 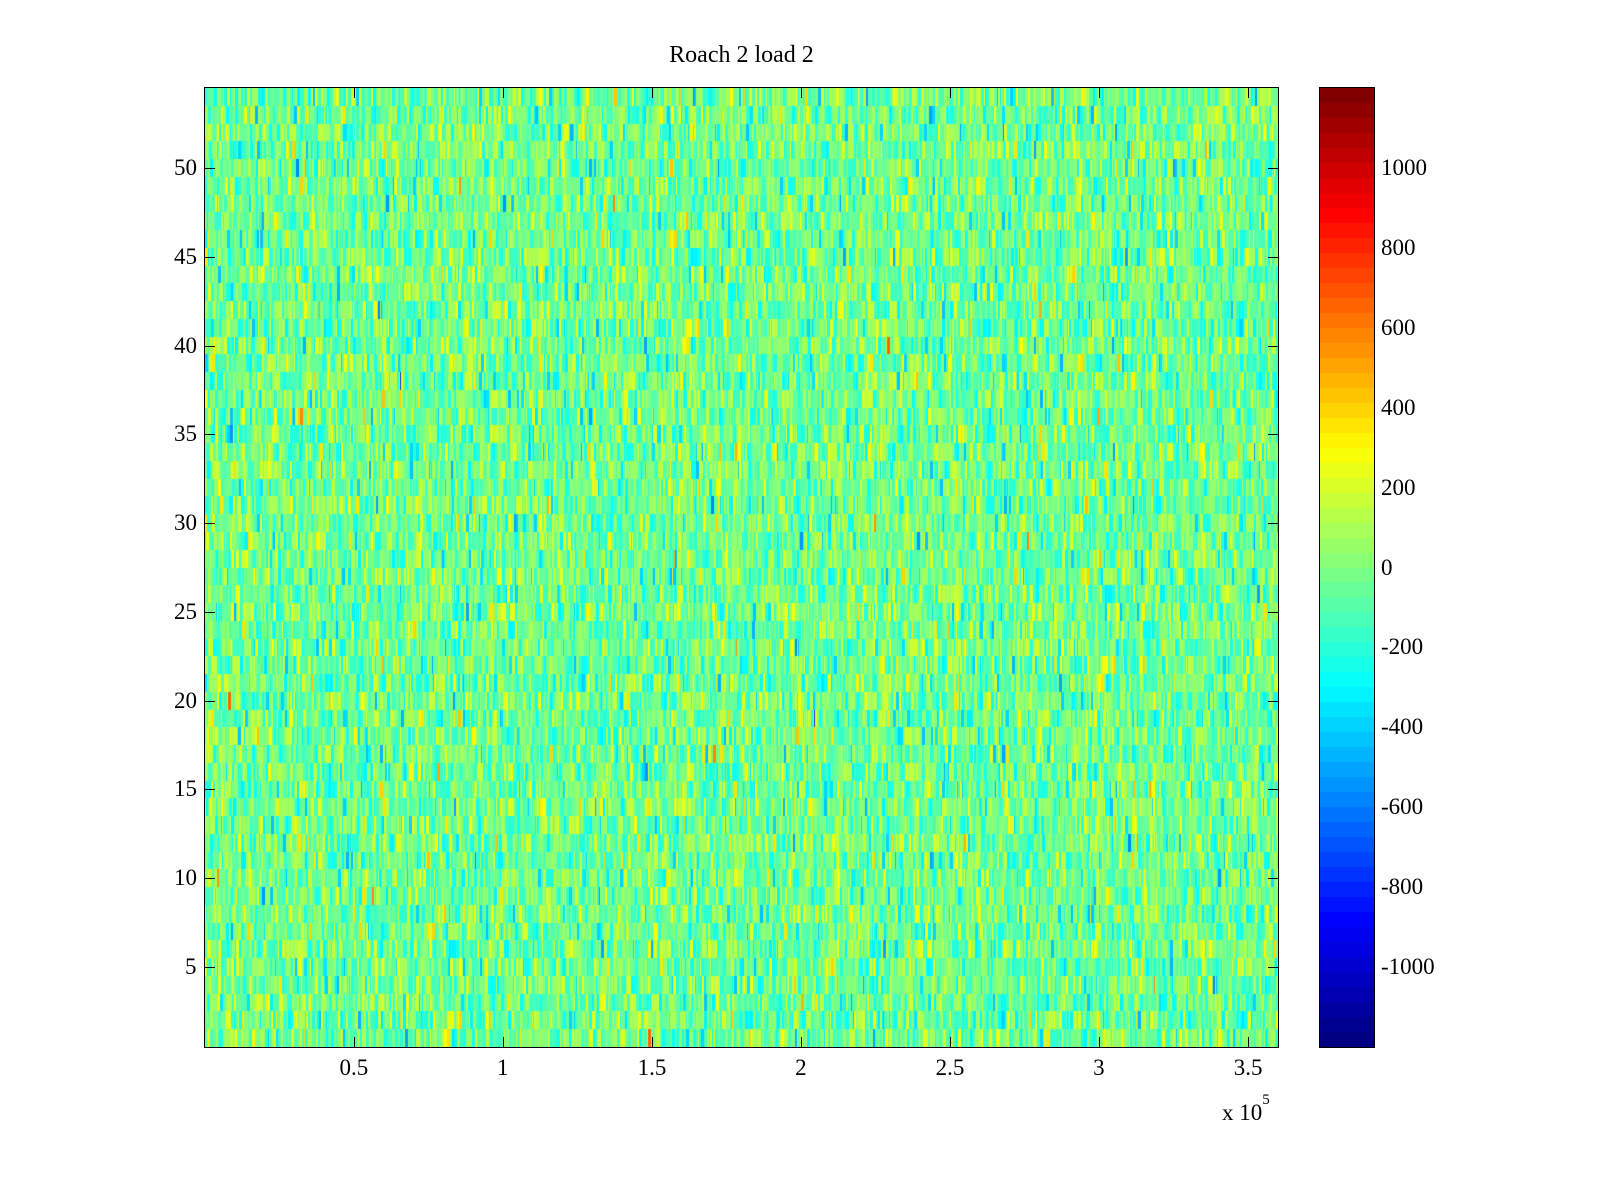 What do you see at coordinates (1387, 567) in the screenshot?
I see `colorbar-tick-label: 0` at bounding box center [1387, 567].